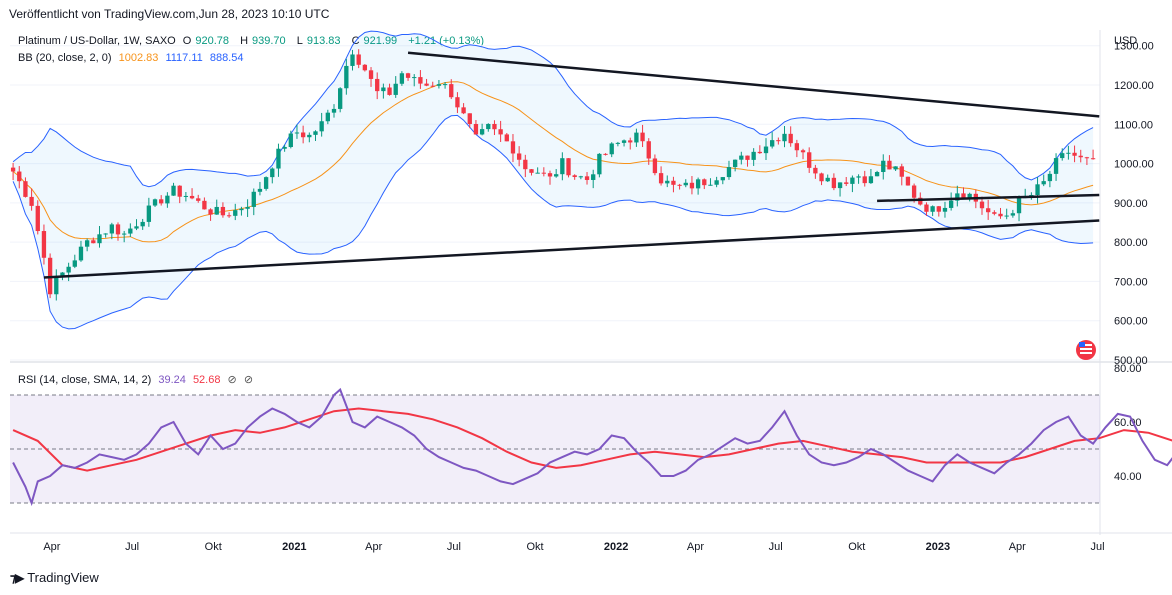 Image resolution: width=1172 pixels, height=595 pixels. Describe the element at coordinates (226, 58) in the screenshot. I see `bb-lower-value: 888.54` at that location.